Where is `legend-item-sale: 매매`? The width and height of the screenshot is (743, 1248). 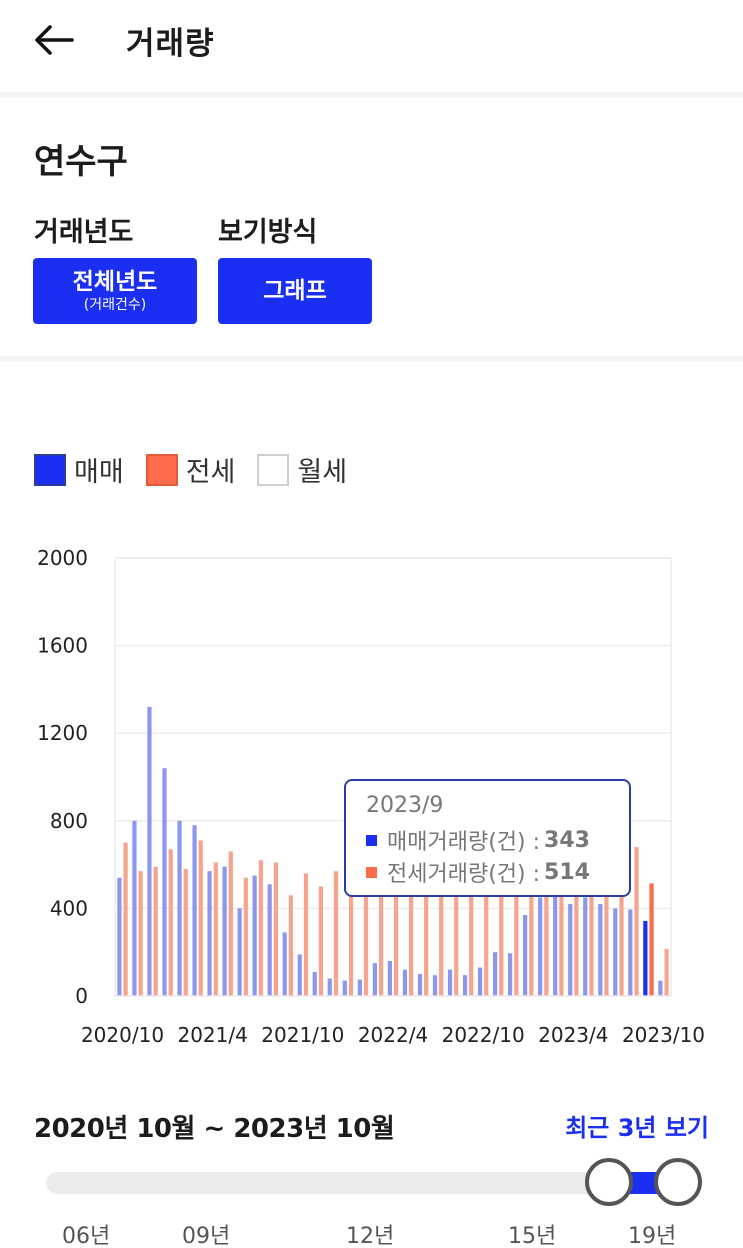 legend-item-sale: 매매 is located at coordinates (79, 469).